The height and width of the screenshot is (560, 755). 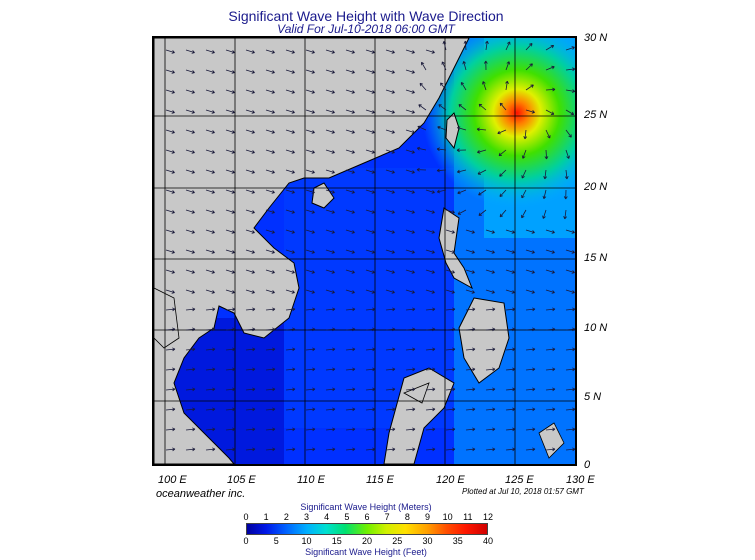 What do you see at coordinates (266, 517) in the screenshot?
I see `meters-tick: 1` at bounding box center [266, 517].